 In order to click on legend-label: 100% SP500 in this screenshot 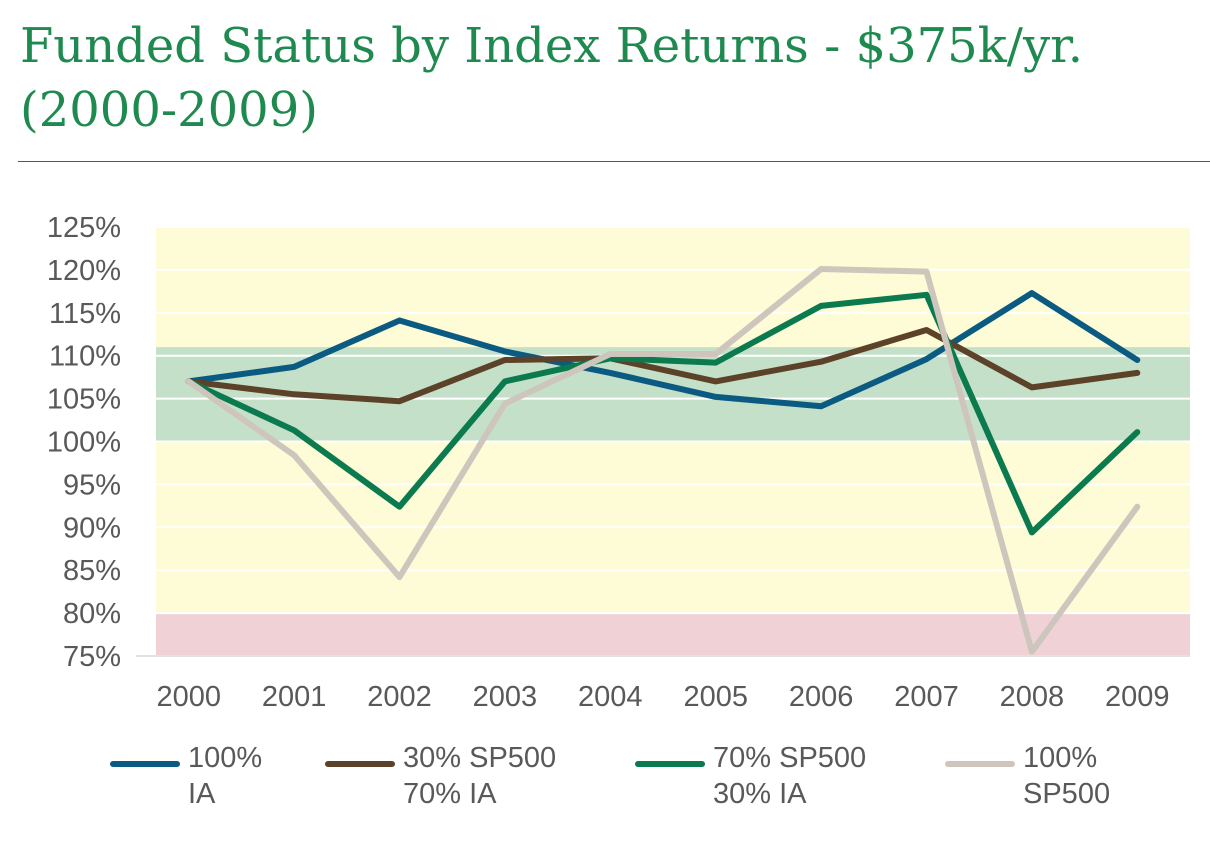, I will do `click(1067, 776)`.